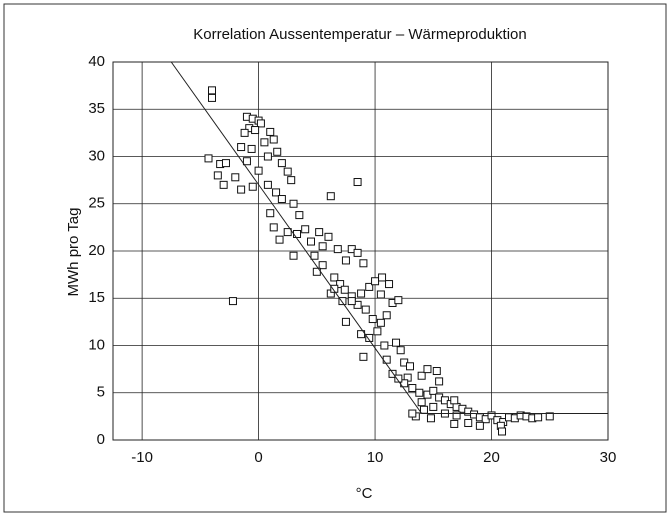 The image size is (671, 516). What do you see at coordinates (96, 344) in the screenshot?
I see `y-tick-label: 10` at bounding box center [96, 344].